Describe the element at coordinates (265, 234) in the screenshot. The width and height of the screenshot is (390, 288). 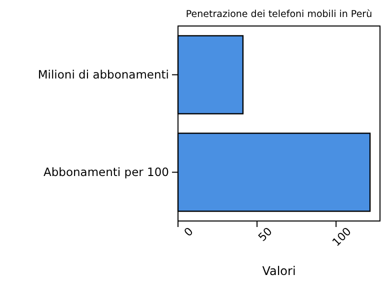
I see `x-tick-label: 50` at that location.